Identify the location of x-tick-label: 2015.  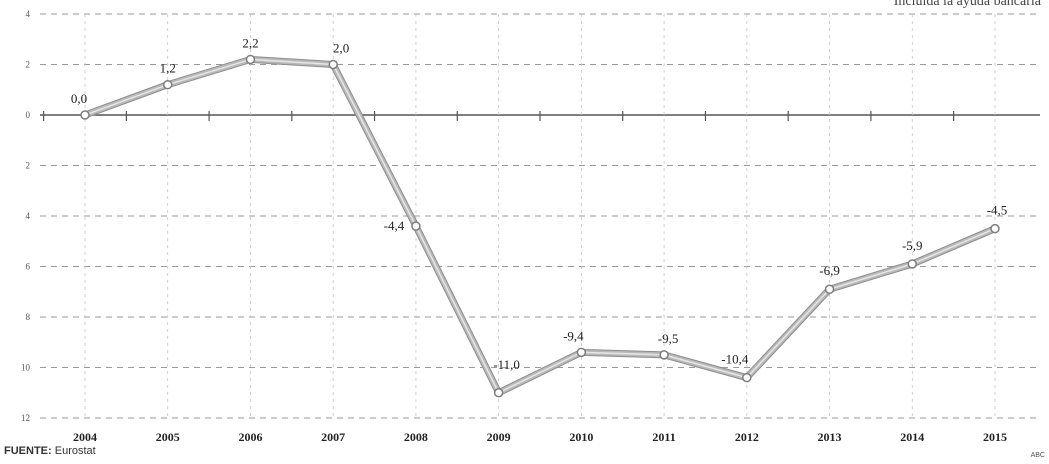
(995, 437).